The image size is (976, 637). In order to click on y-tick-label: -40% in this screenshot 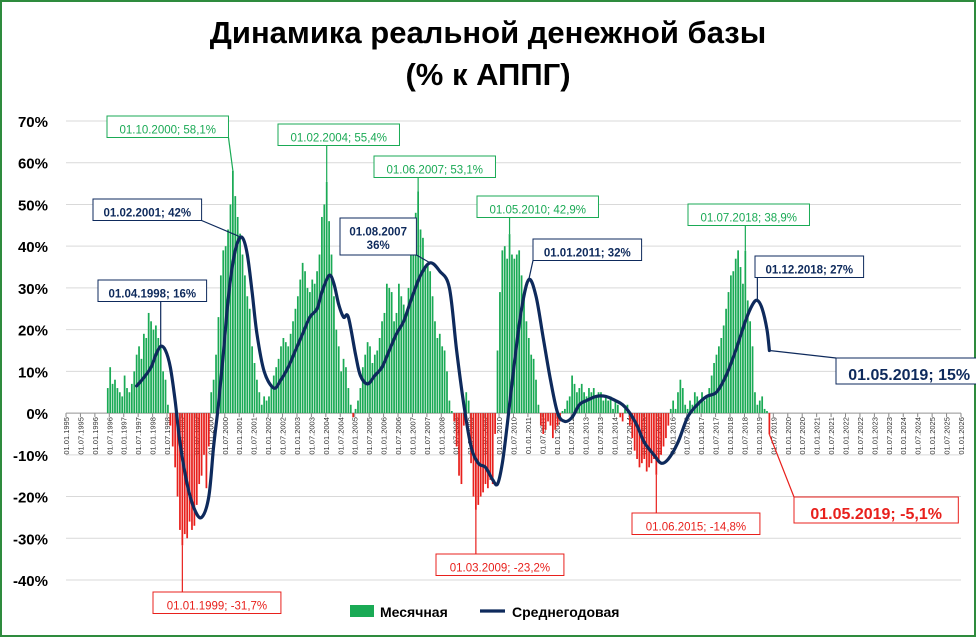, I will do `click(30, 581)`.